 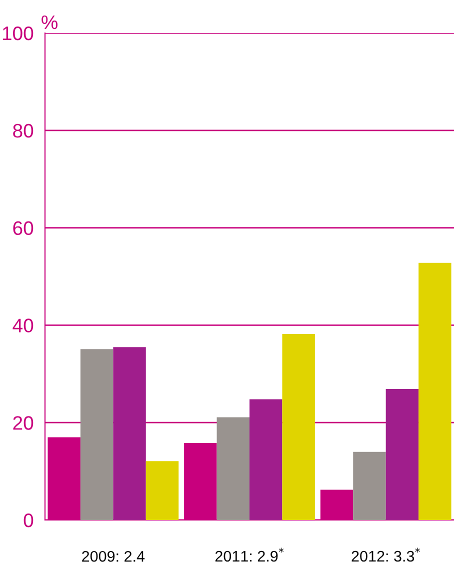 What do you see at coordinates (113, 556) in the screenshot?
I see `x-tick-label: 2009: 2.4` at bounding box center [113, 556].